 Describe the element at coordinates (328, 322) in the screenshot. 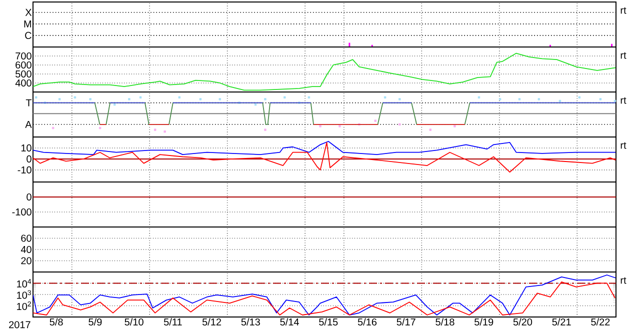

I see `x-tick-label: 5/15` at that location.